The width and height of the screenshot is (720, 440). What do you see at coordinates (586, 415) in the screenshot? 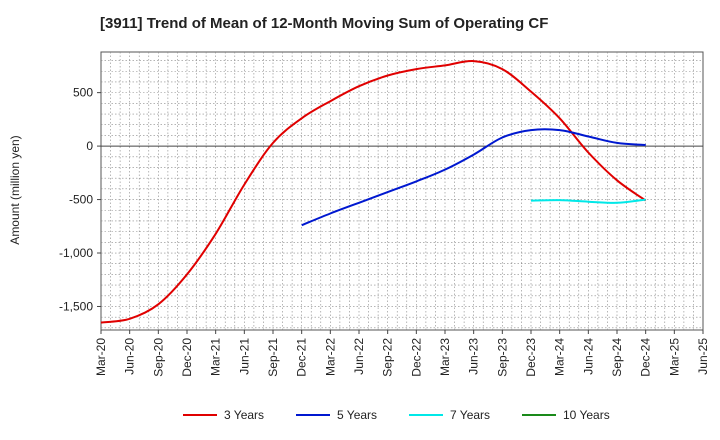
I see `legend-label-10-years: 10 Years` at bounding box center [586, 415].